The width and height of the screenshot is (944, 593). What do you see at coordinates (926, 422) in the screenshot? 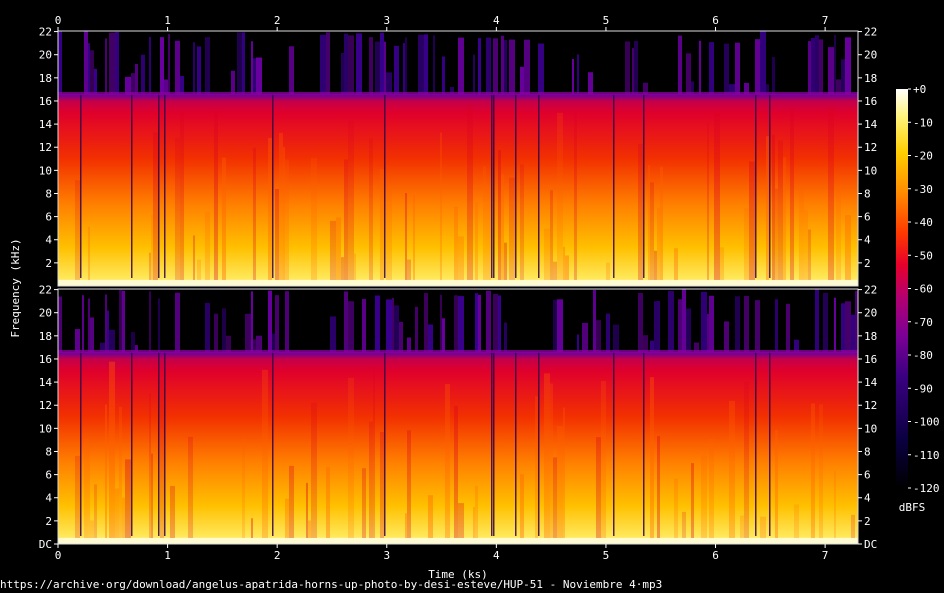
I see `colorbar-tick-label: -100` at bounding box center [926, 422].